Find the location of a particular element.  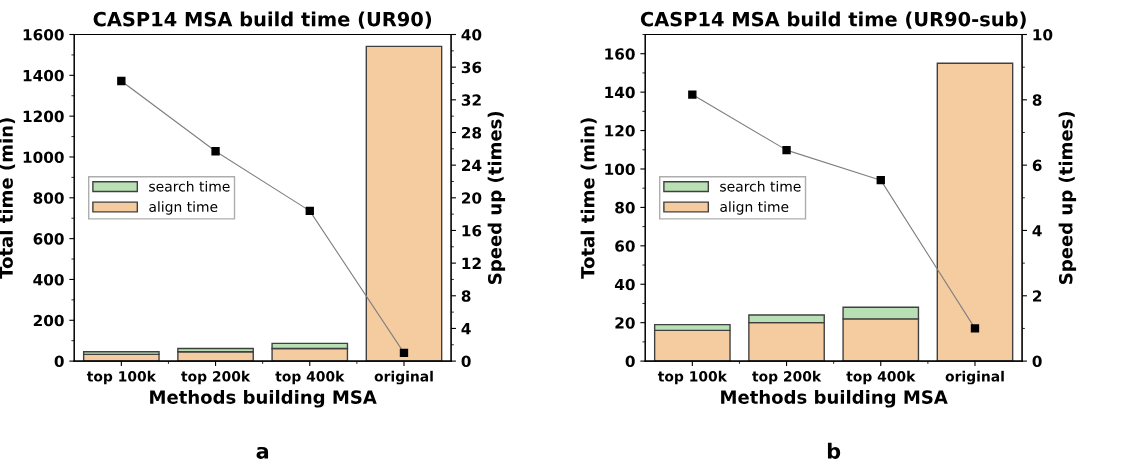

y-tick-label: 1400 is located at coordinates (43, 75).